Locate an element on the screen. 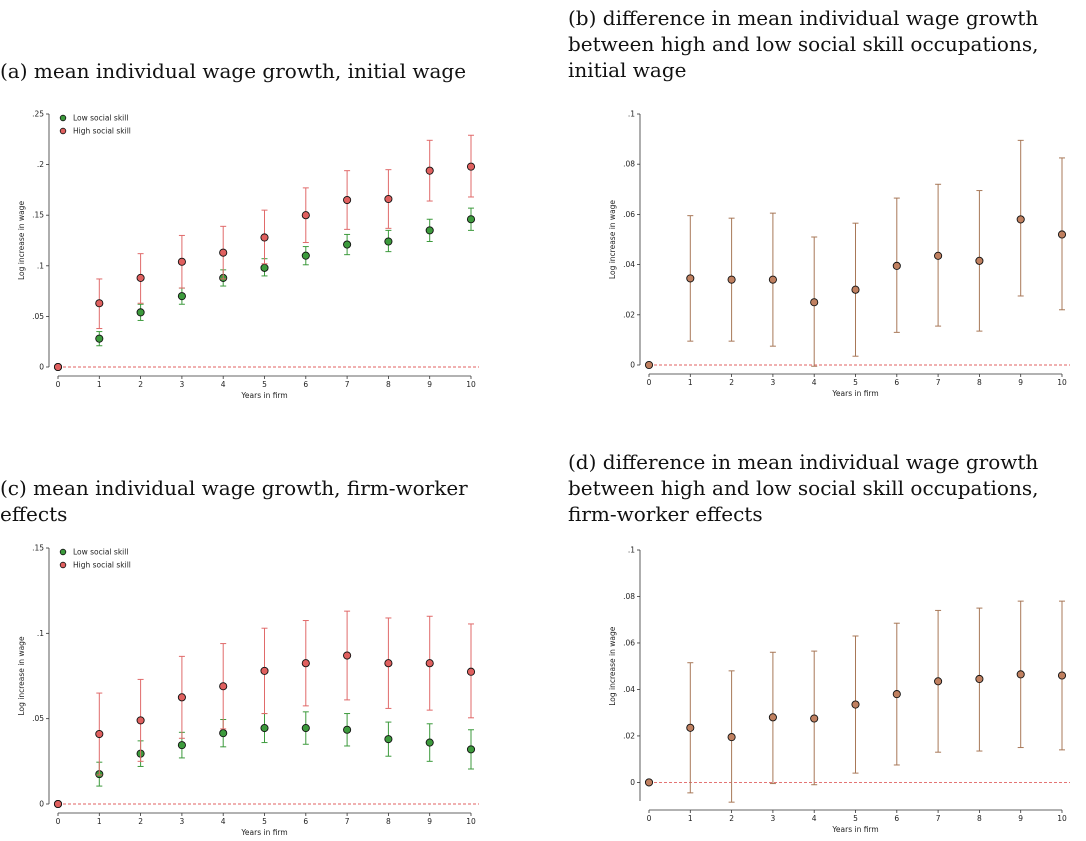 The height and width of the screenshot is (841, 1086). y-tick-label: .02 is located at coordinates (629, 735).